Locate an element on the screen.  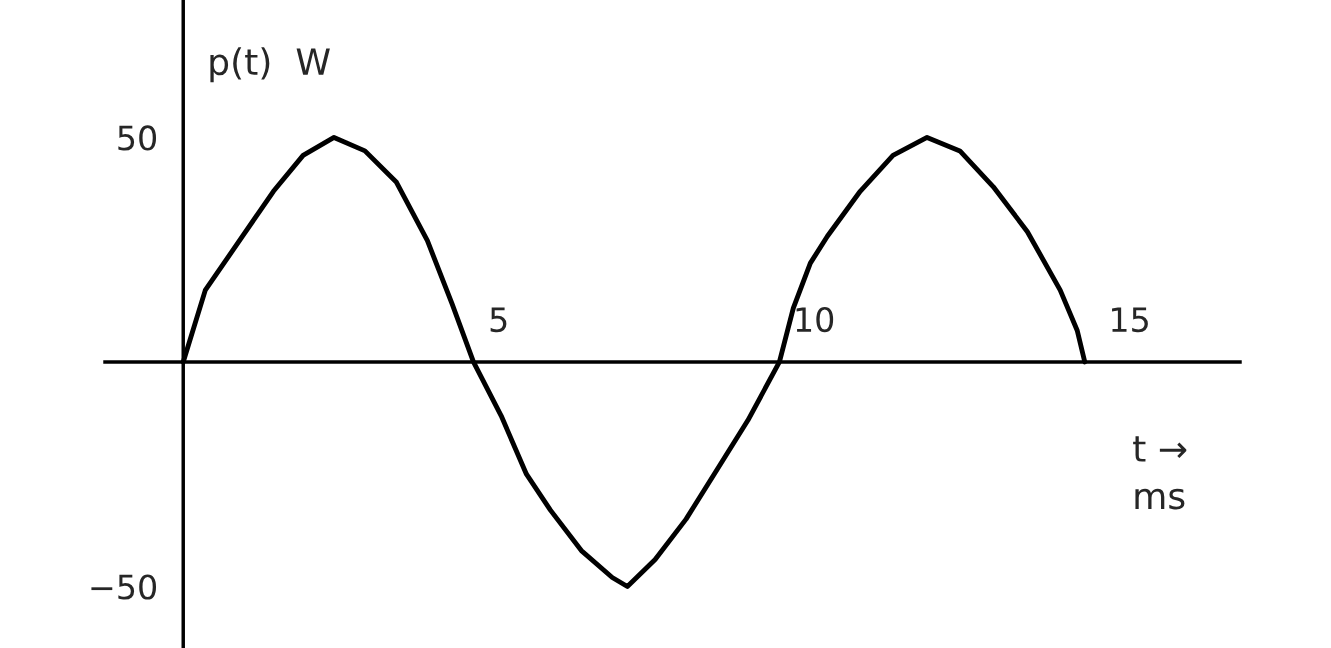
y-tick-label: 50 is located at coordinates (137, 138).